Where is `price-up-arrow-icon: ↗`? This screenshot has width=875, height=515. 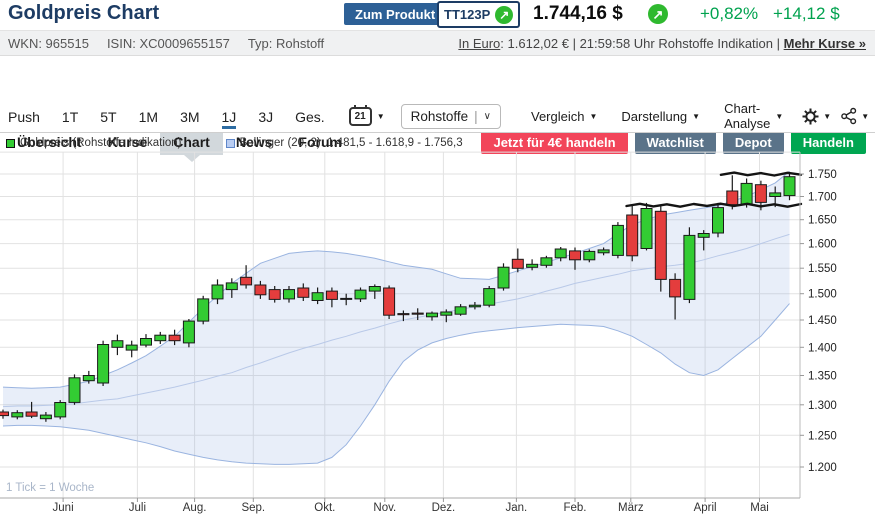
price-up-arrow-icon: ↗ is located at coordinates (504, 14).